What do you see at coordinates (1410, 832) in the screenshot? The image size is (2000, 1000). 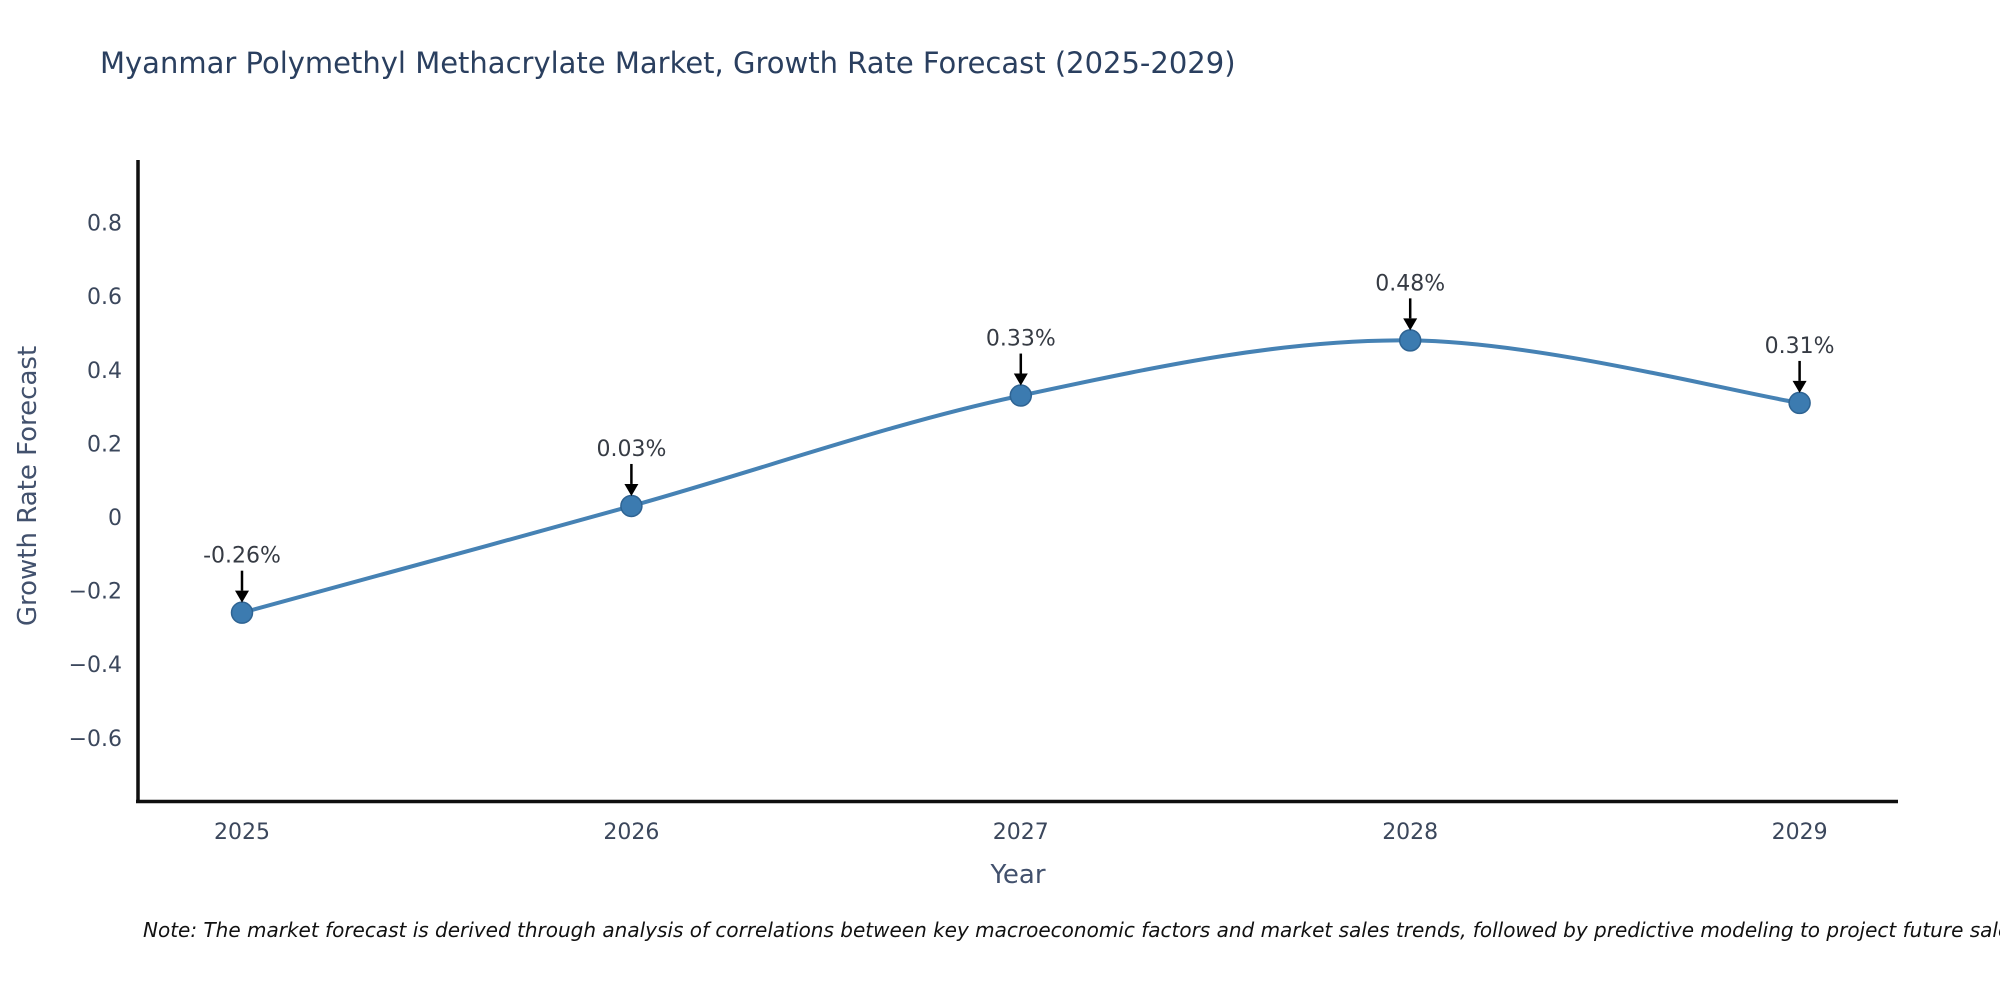 I see `x-tick-label: 2028` at bounding box center [1410, 832].